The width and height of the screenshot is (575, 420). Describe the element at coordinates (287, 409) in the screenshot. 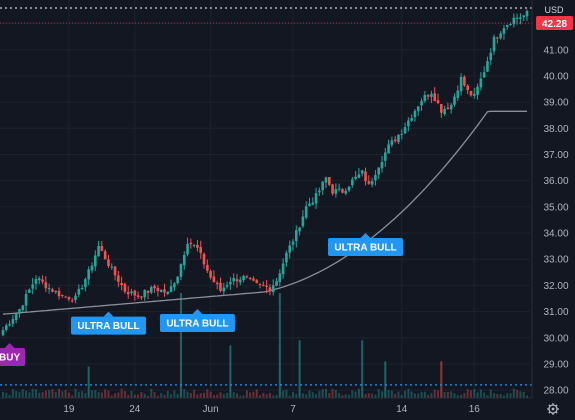

I see `time-axis` at that location.